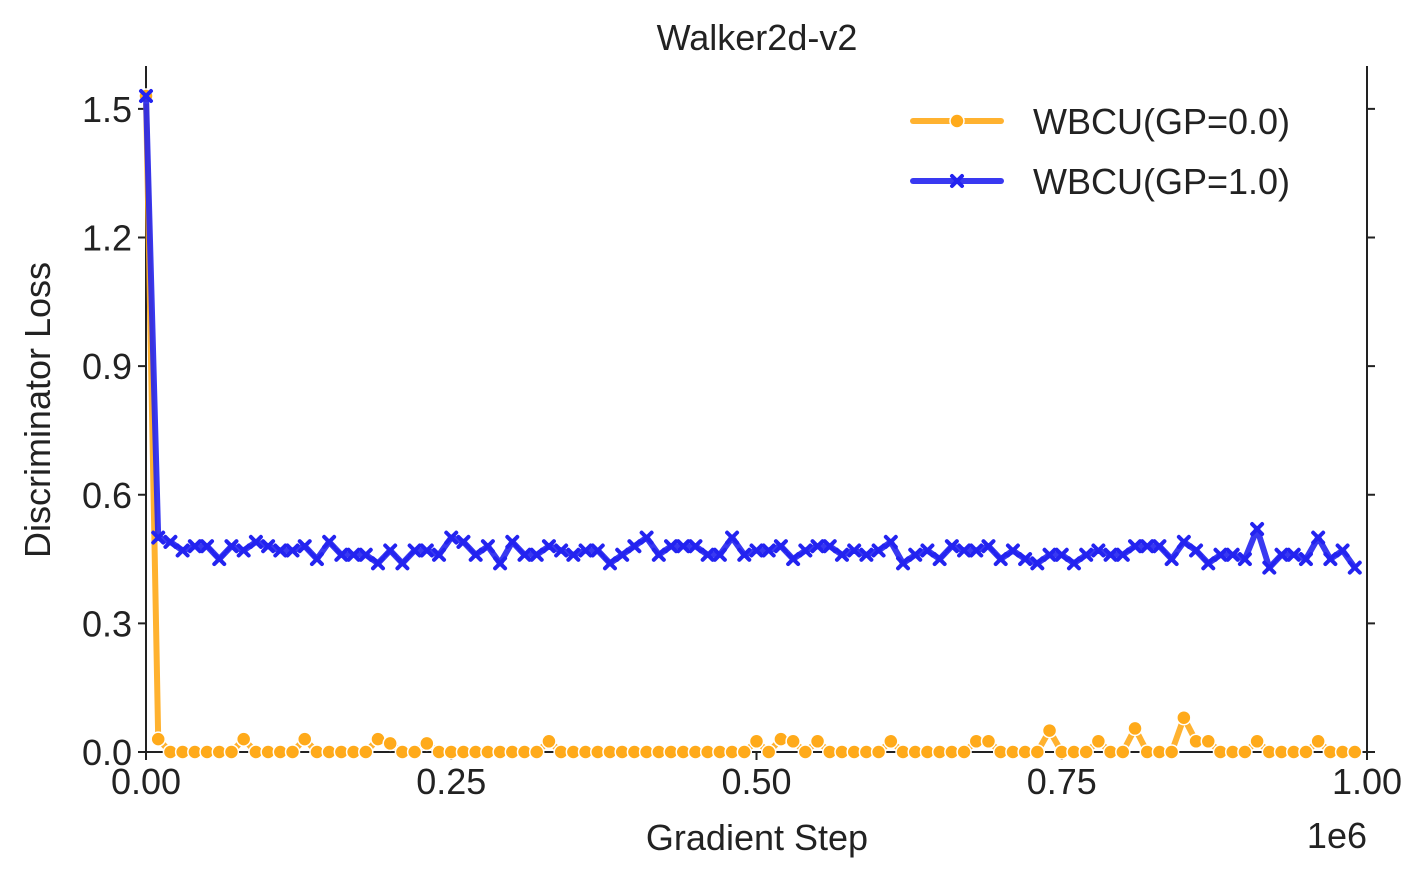  What do you see at coordinates (1367, 781) in the screenshot?
I see `x-tick-label: 1.00` at bounding box center [1367, 781].